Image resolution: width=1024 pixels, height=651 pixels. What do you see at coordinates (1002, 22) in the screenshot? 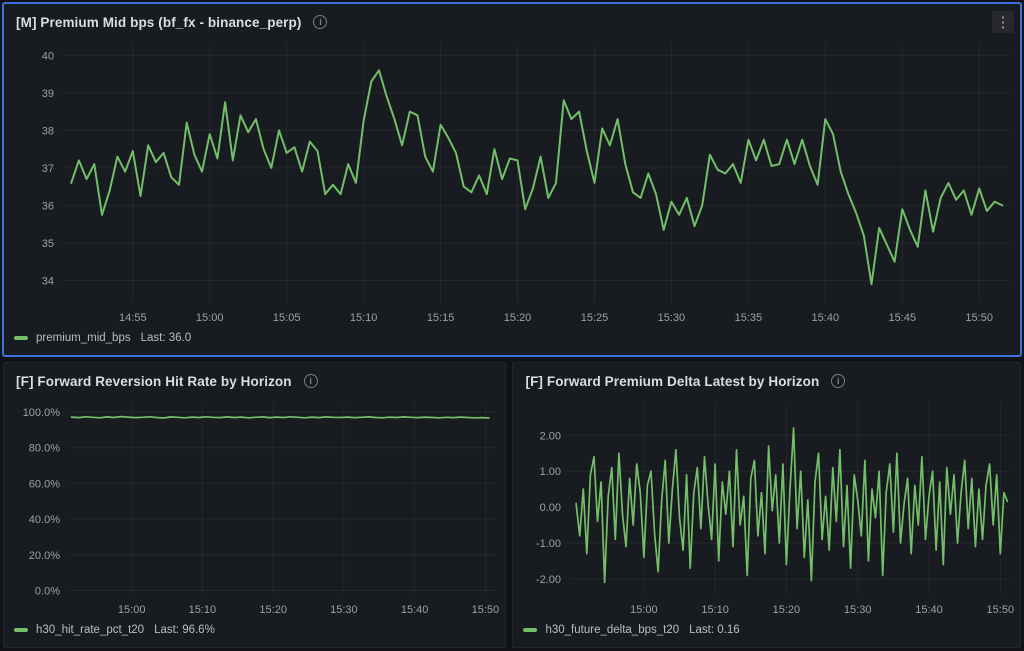
I see `panel-menu-kebab-icon: ⋮` at bounding box center [1002, 22].